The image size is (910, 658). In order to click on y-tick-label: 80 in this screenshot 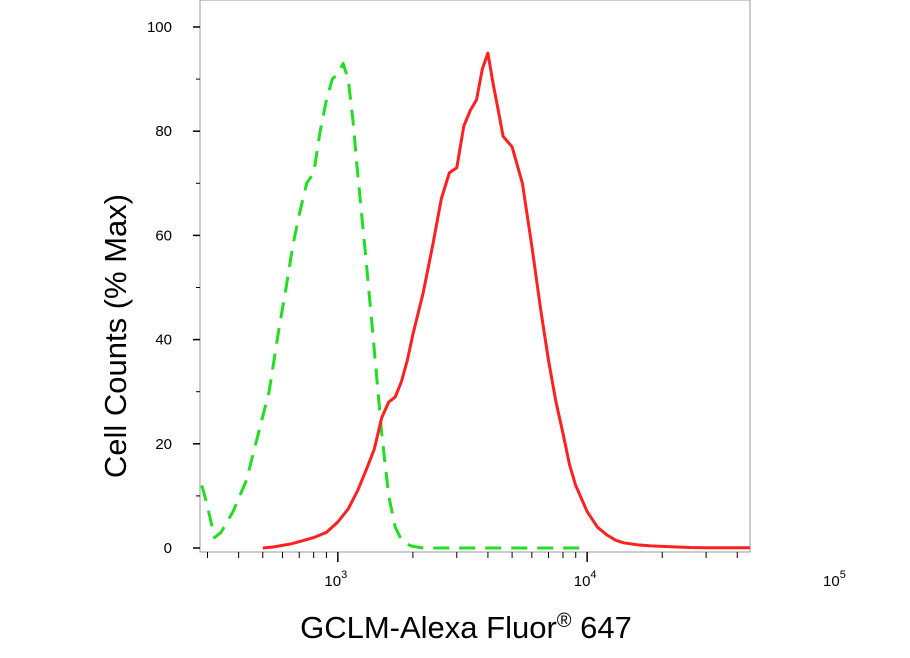, I will do `click(163, 131)`.